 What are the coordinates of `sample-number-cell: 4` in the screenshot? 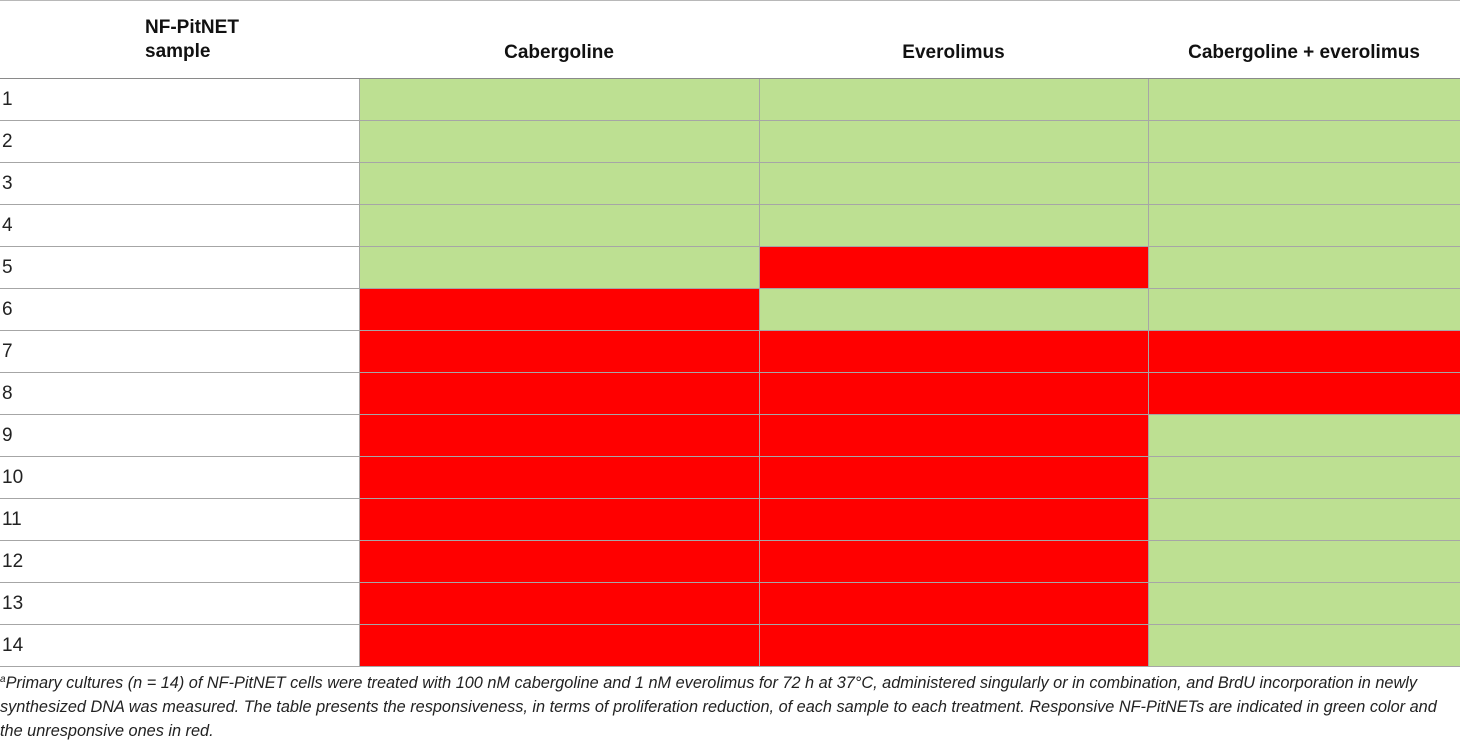 It's located at (179, 225).